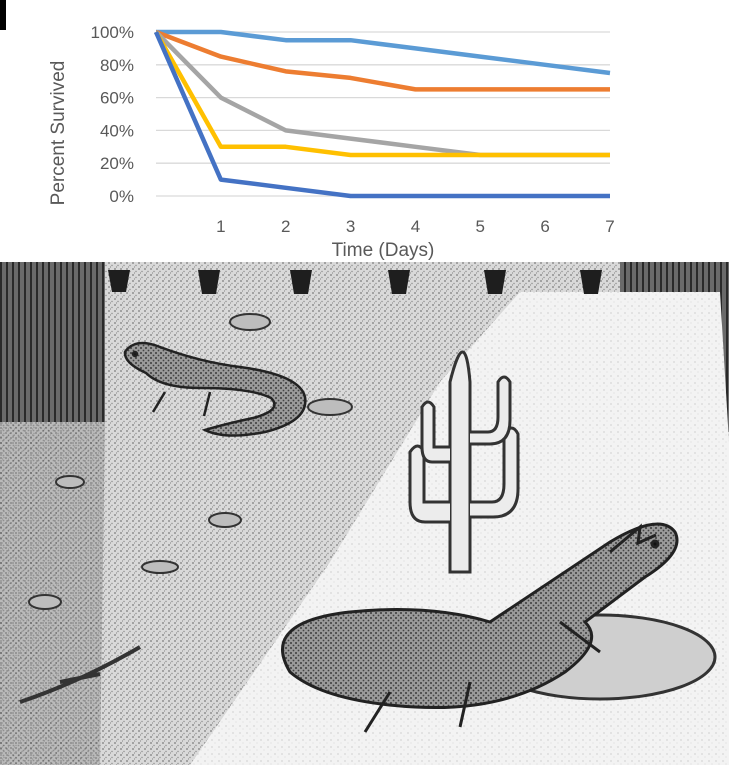 This screenshot has height=765, width=729. Describe the element at coordinates (220, 226) in the screenshot. I see `x-tick-label: 1` at that location.